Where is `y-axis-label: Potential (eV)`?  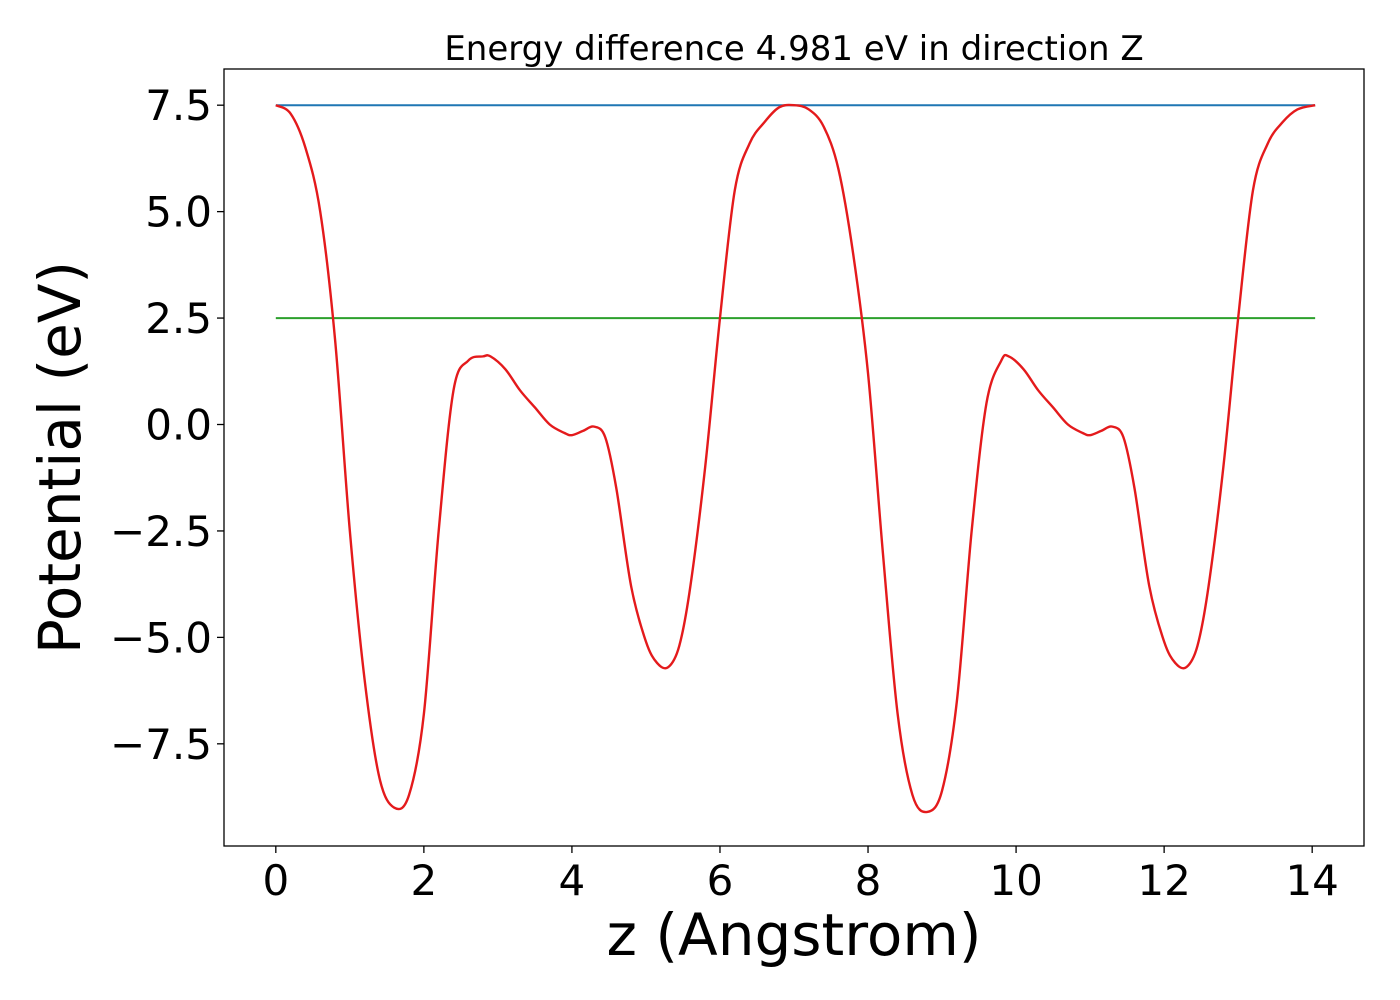
y-axis-label: Potential (eV) is located at coordinates (60, 457).